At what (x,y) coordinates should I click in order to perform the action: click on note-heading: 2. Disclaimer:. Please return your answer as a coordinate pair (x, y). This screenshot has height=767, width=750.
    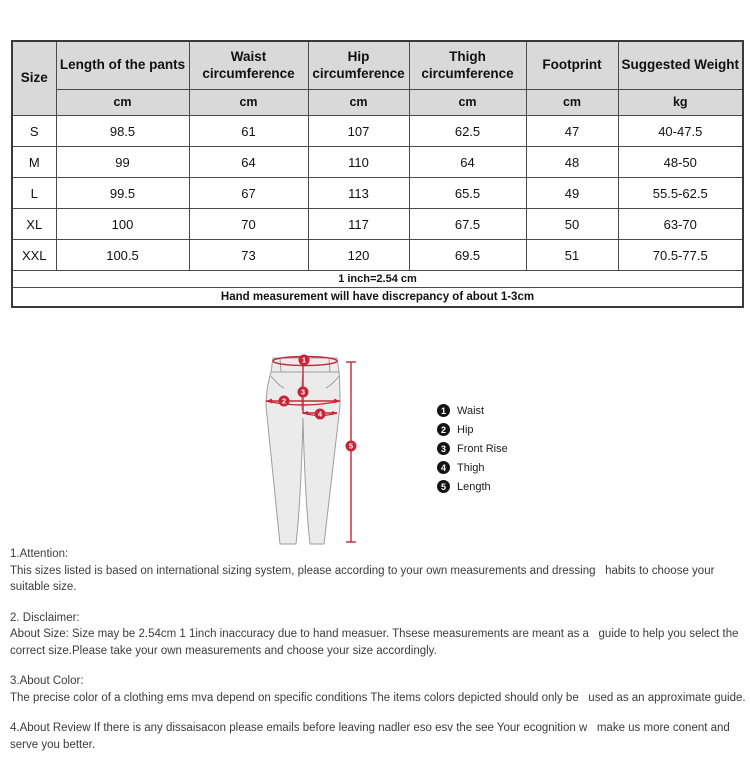
    Looking at the image, I should click on (45, 617).